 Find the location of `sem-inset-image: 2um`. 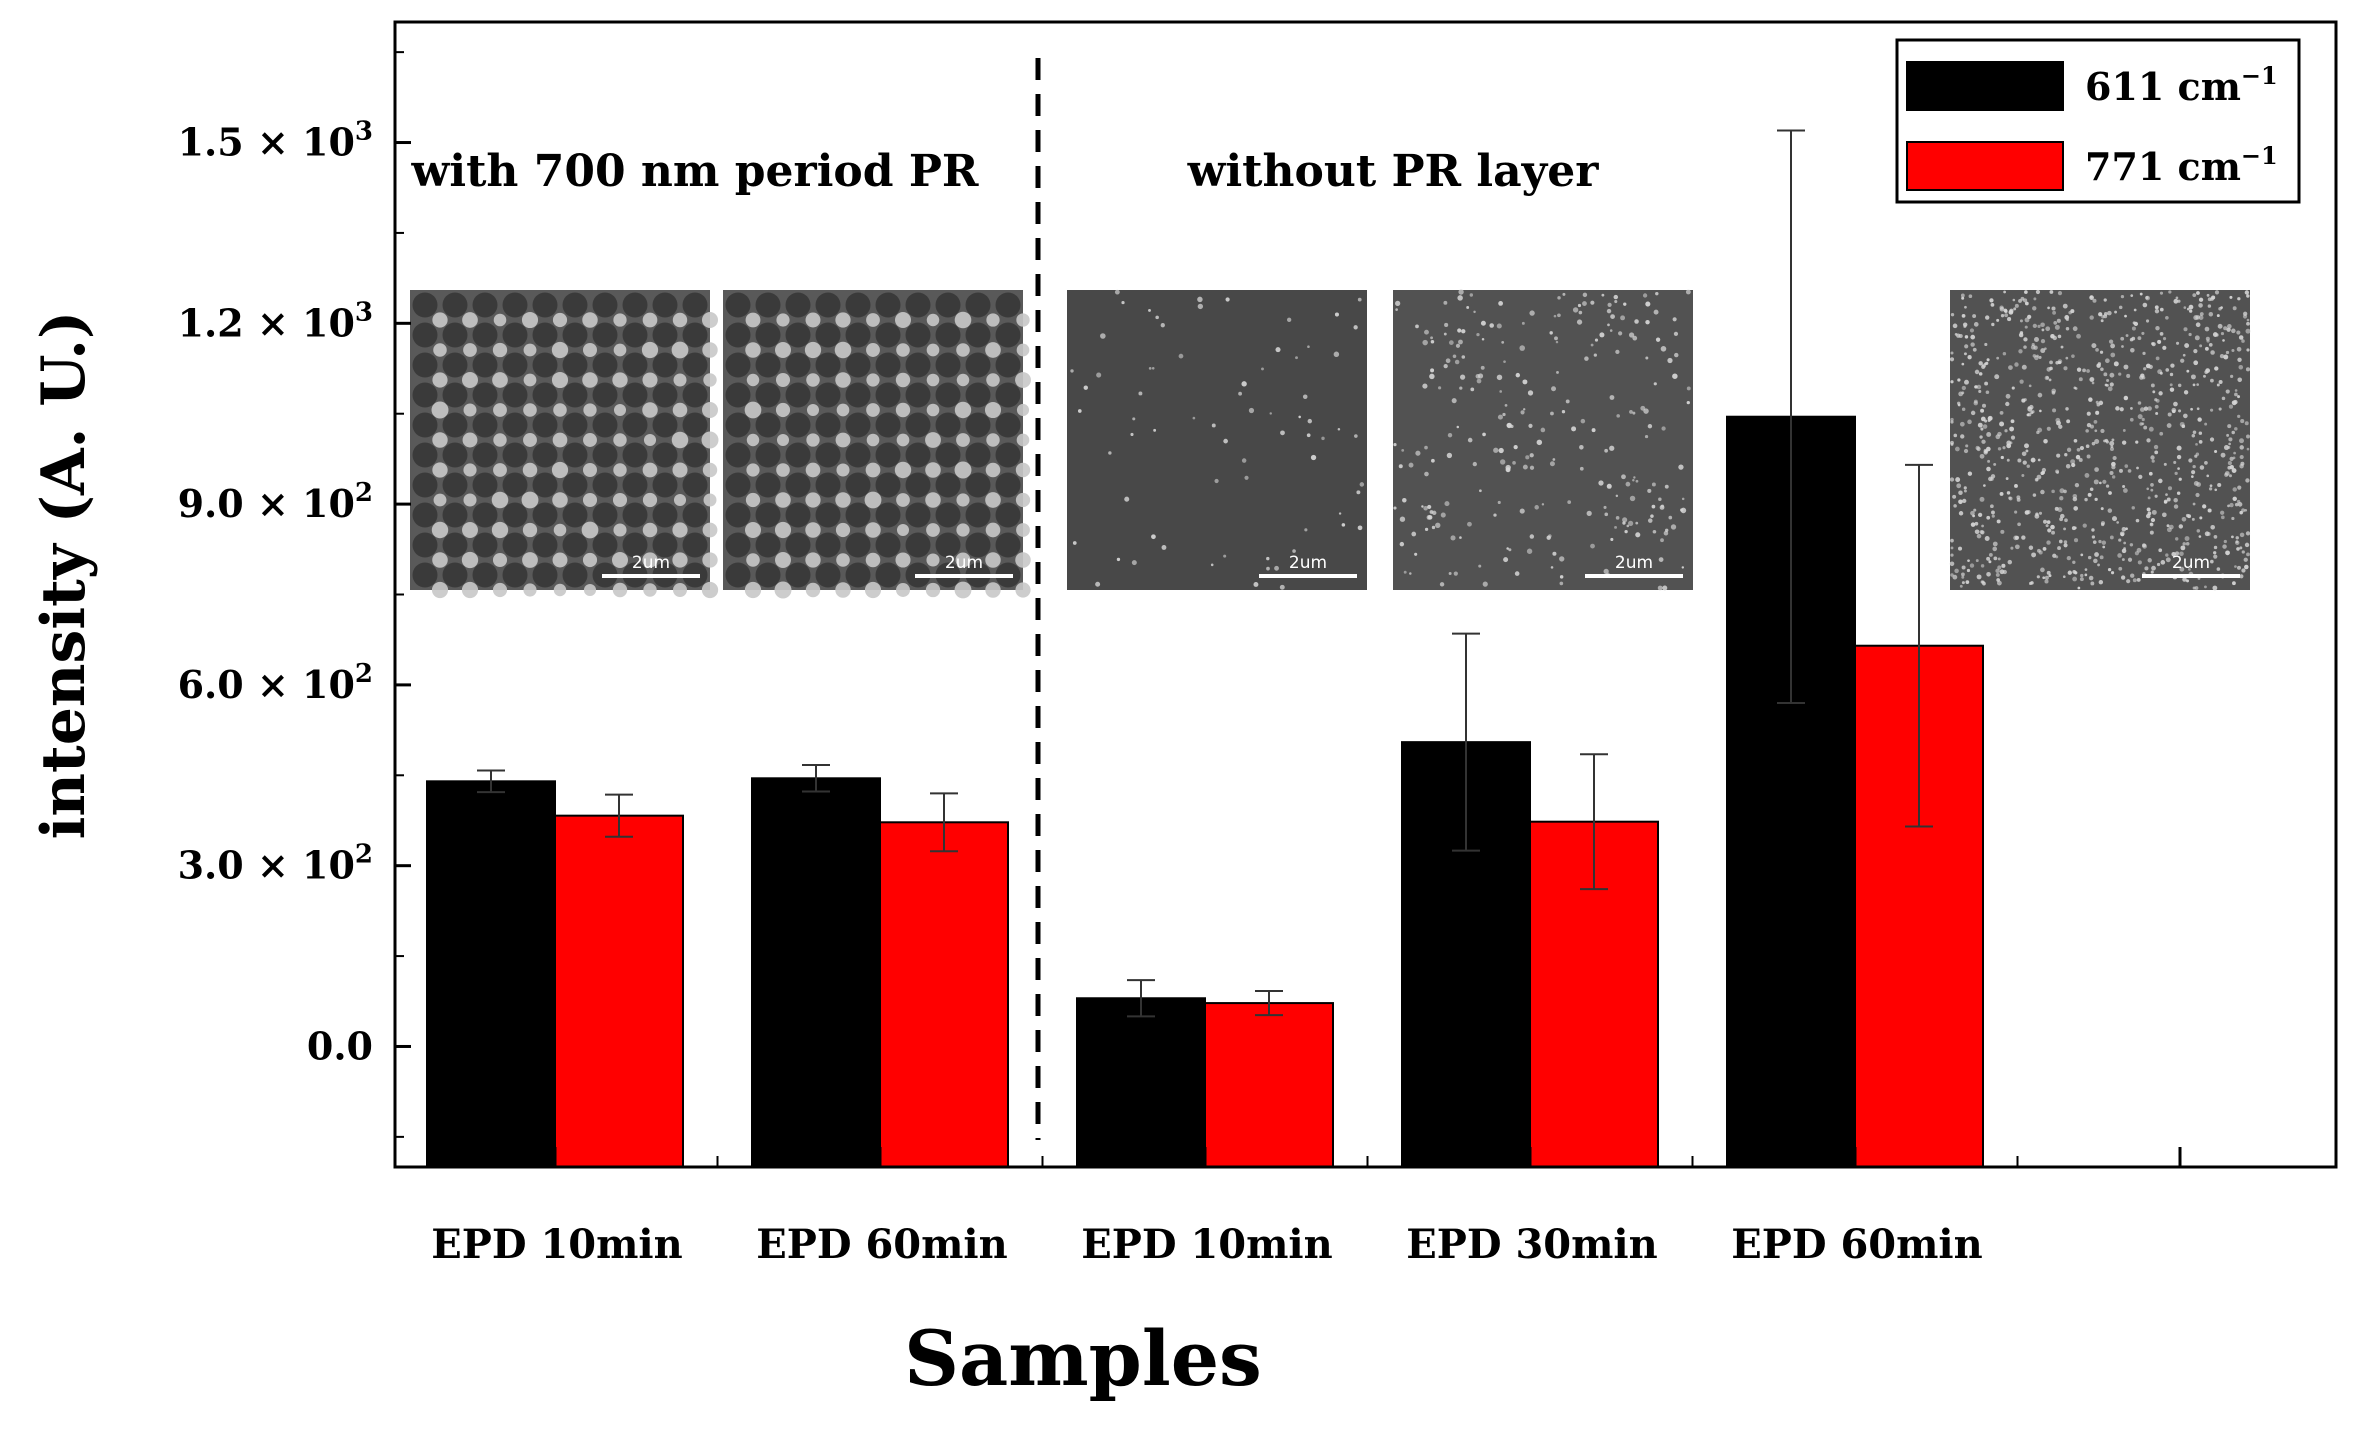

sem-inset-image: 2um is located at coordinates (2100, 440).